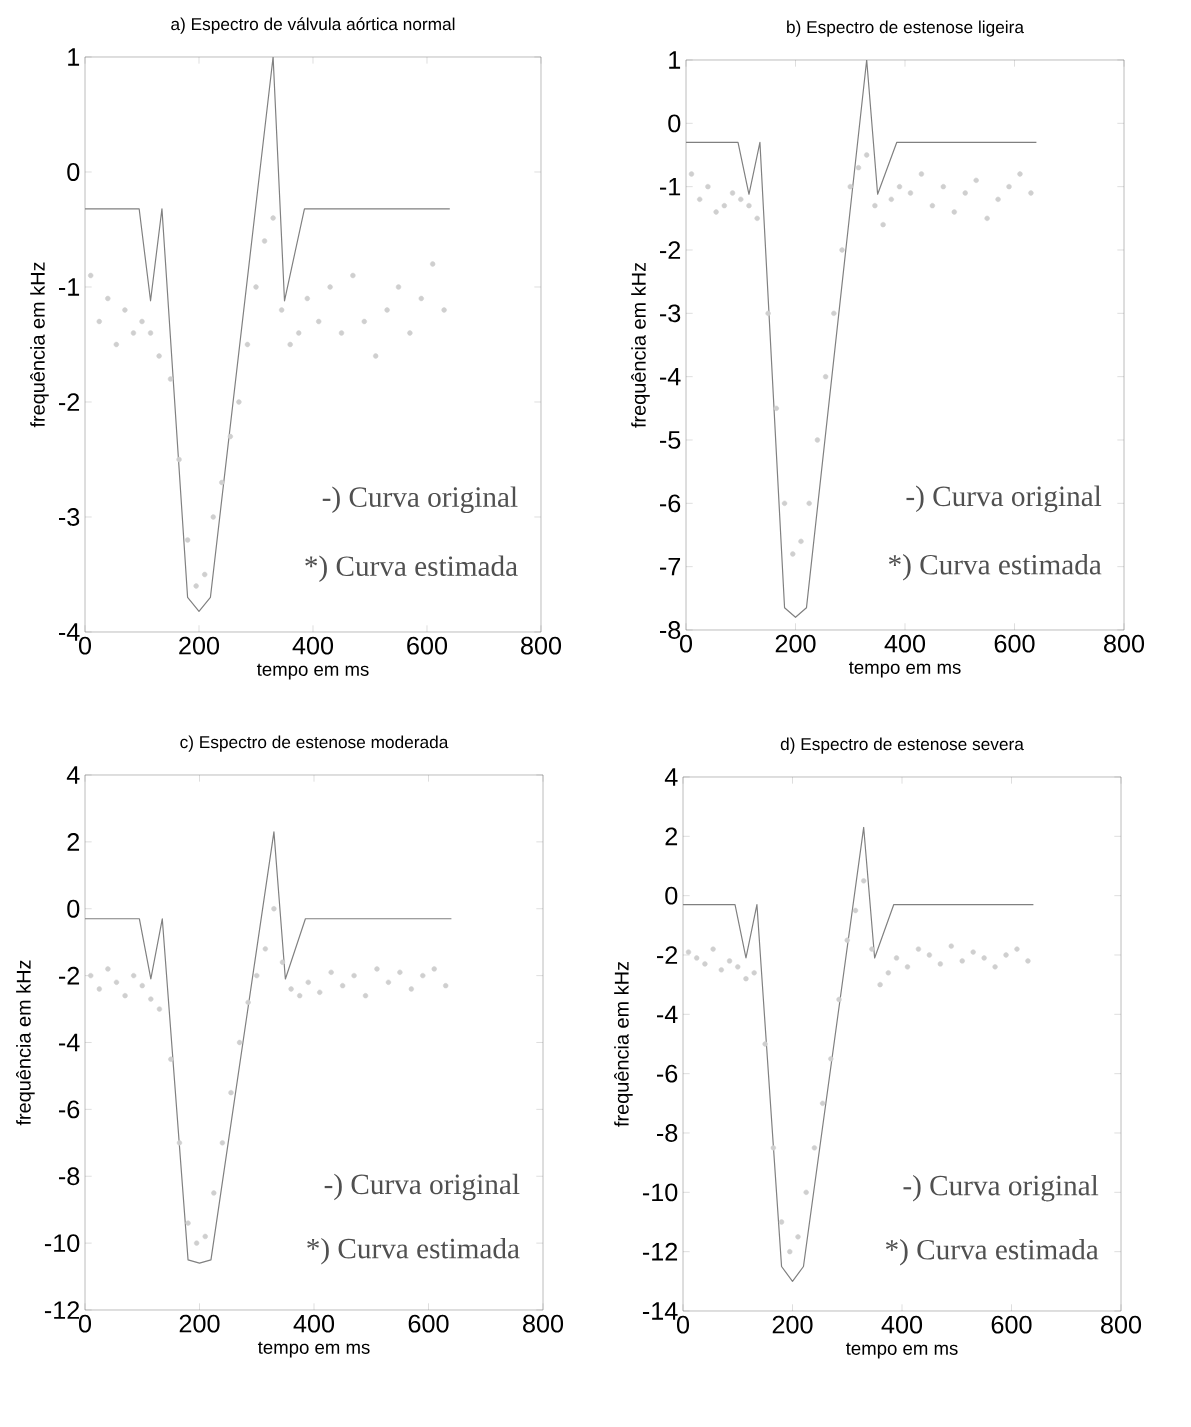 This screenshot has width=1191, height=1427. I want to click on annotation: -) Curva original, so click(1004, 499).